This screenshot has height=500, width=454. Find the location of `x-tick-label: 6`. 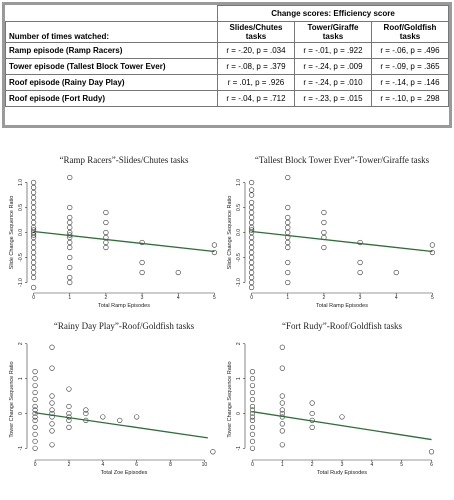

x-tick-label: 6 is located at coordinates (136, 465).